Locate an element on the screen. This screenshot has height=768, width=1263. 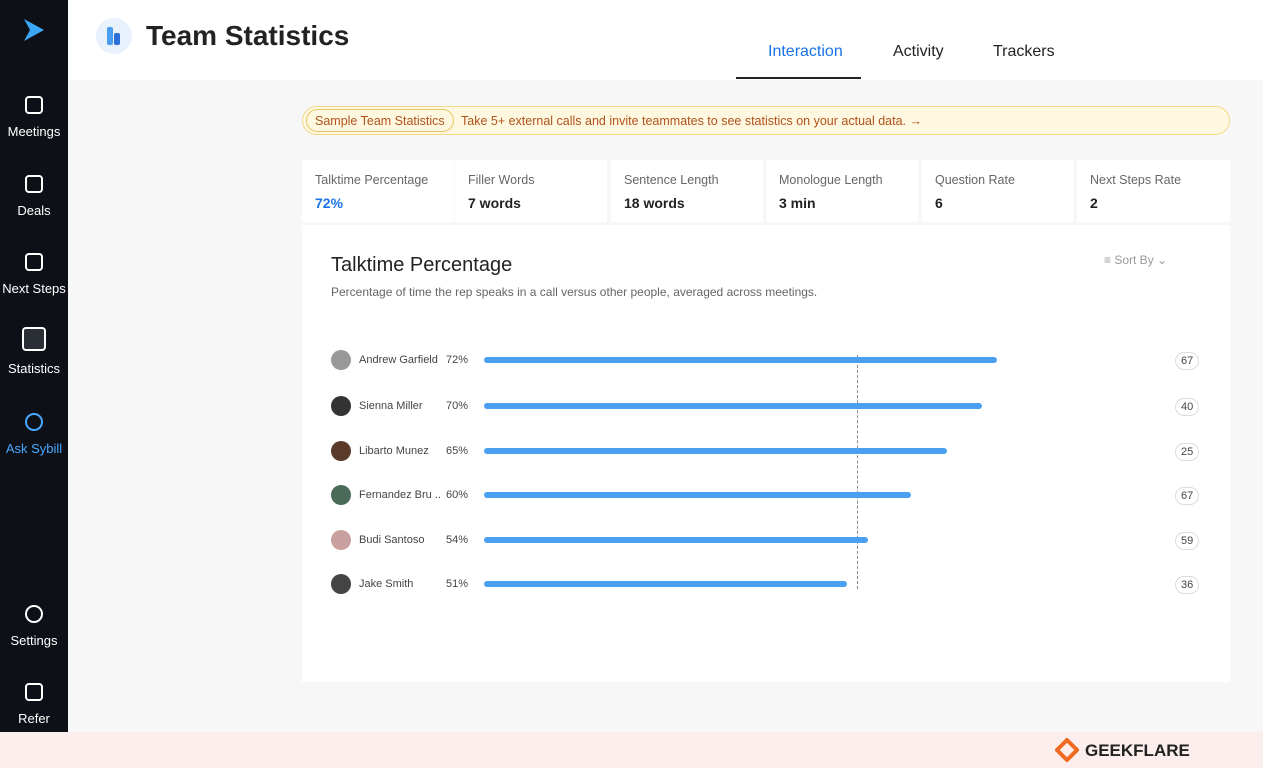
metric-value: 6 is located at coordinates (939, 203).